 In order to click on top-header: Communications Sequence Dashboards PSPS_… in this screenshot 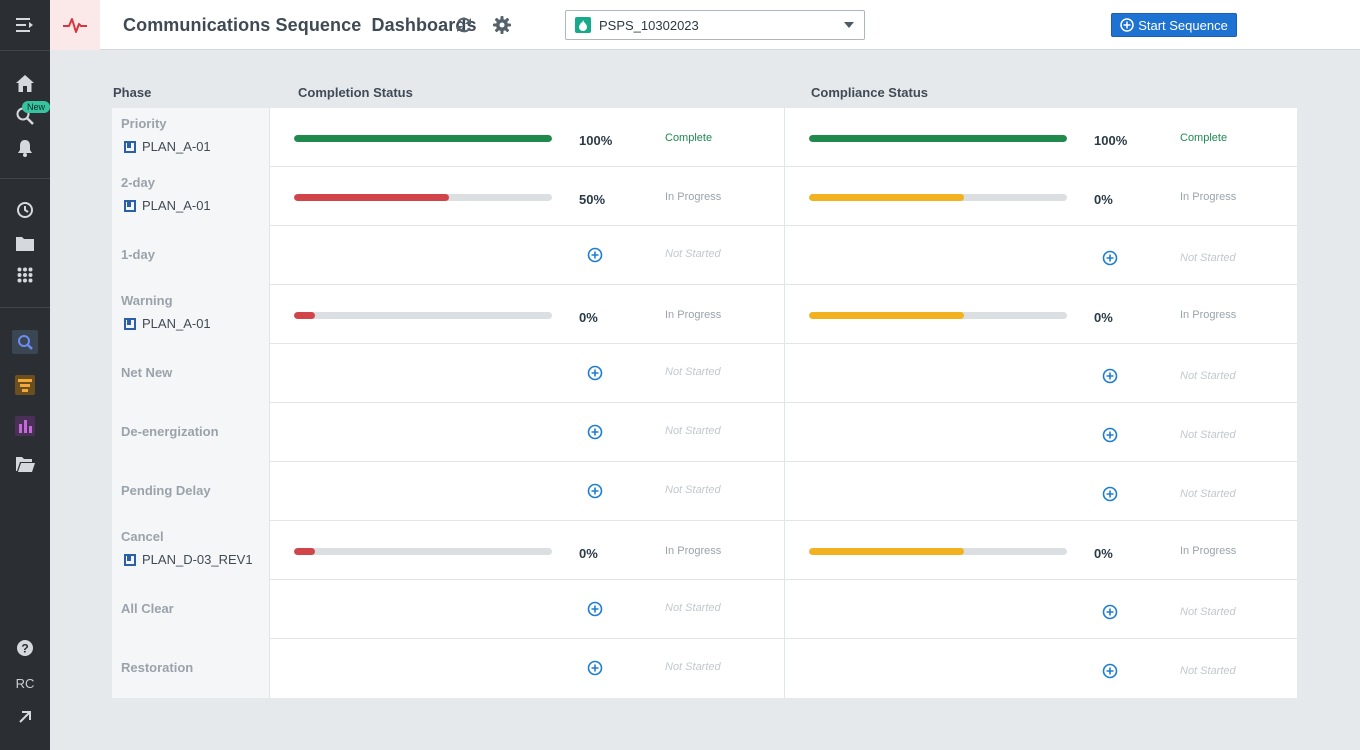, I will do `click(705, 25)`.